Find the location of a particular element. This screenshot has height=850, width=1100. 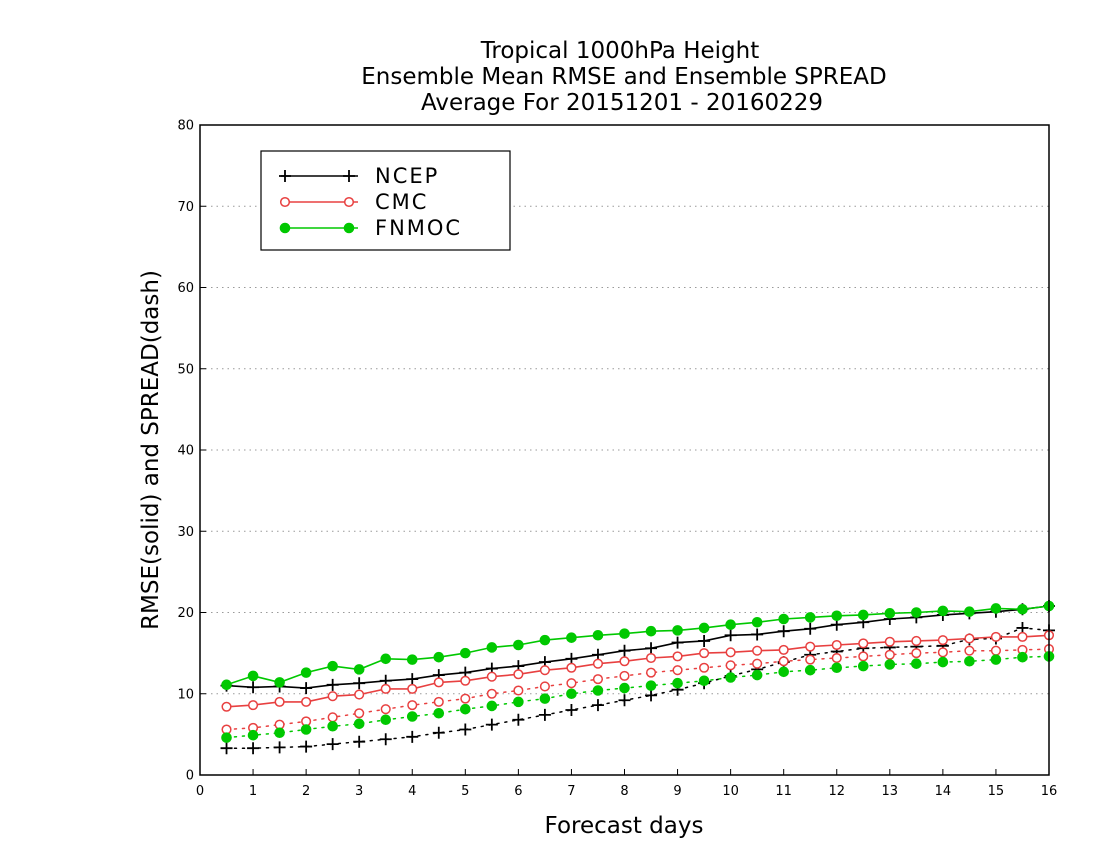

y-tick-label: 30 is located at coordinates (185, 532).